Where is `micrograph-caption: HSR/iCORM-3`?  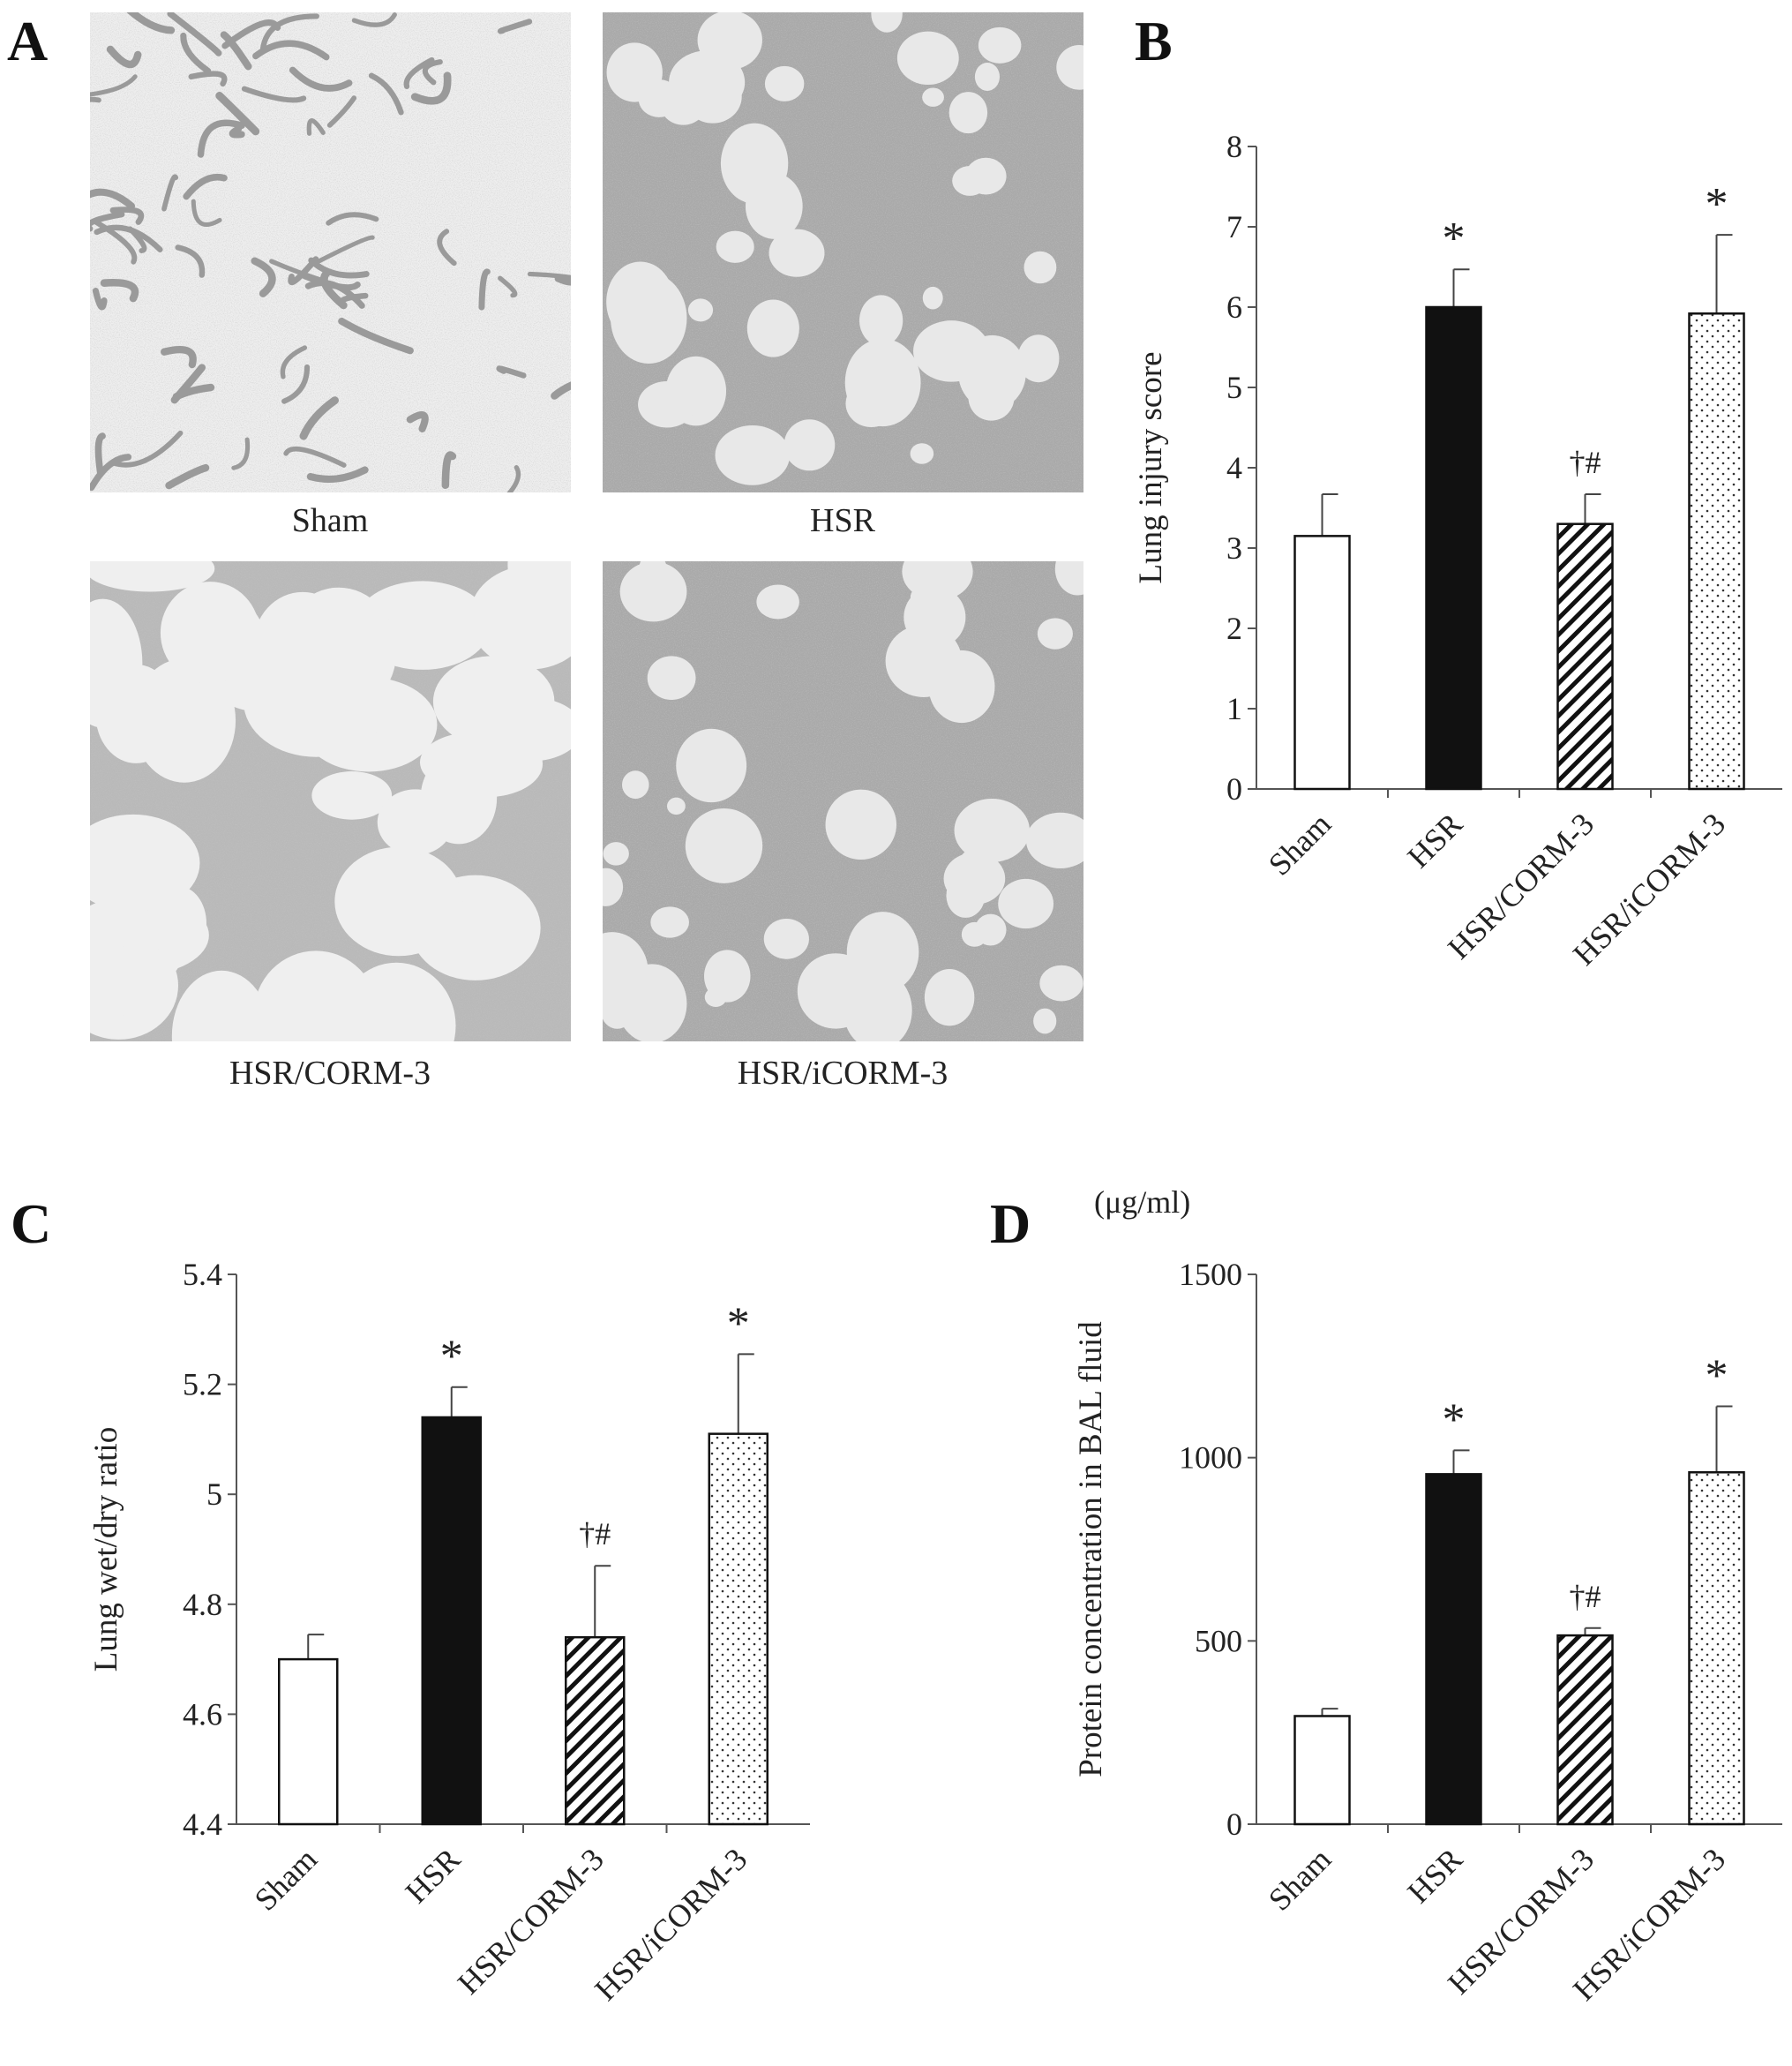 micrograph-caption: HSR/iCORM-3 is located at coordinates (843, 1074).